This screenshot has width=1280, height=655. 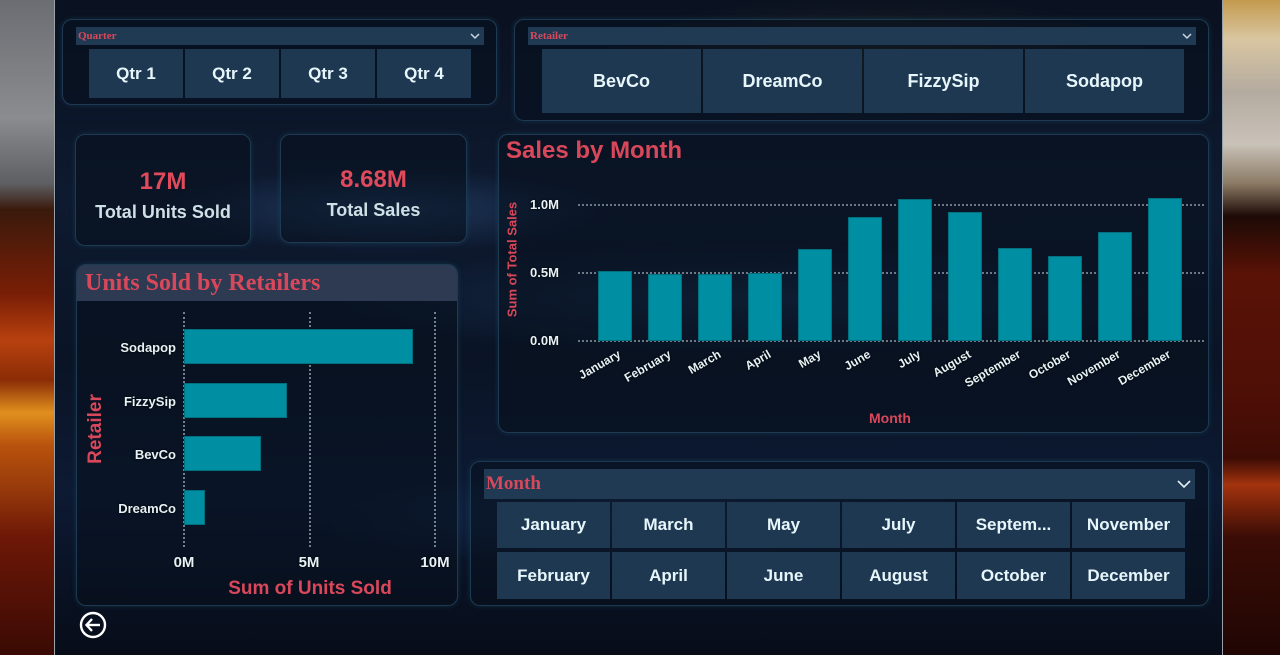 What do you see at coordinates (309, 562) in the screenshot?
I see `units-tick-5m: 5M` at bounding box center [309, 562].